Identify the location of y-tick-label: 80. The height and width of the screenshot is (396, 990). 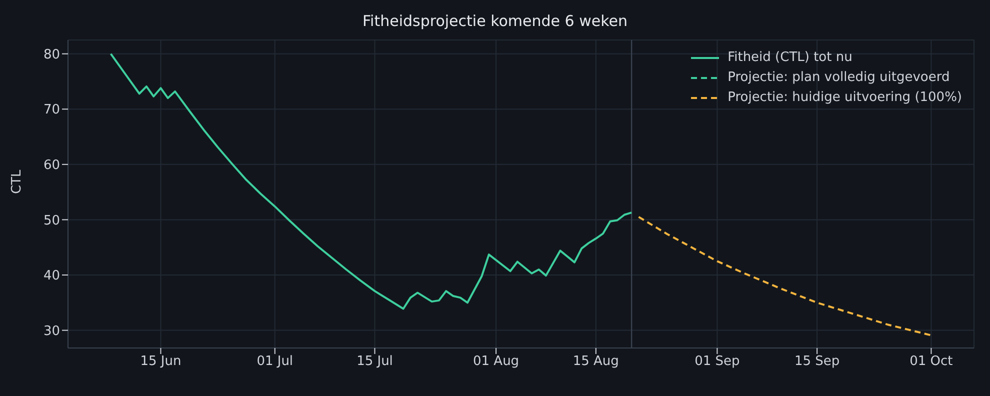
(51, 54).